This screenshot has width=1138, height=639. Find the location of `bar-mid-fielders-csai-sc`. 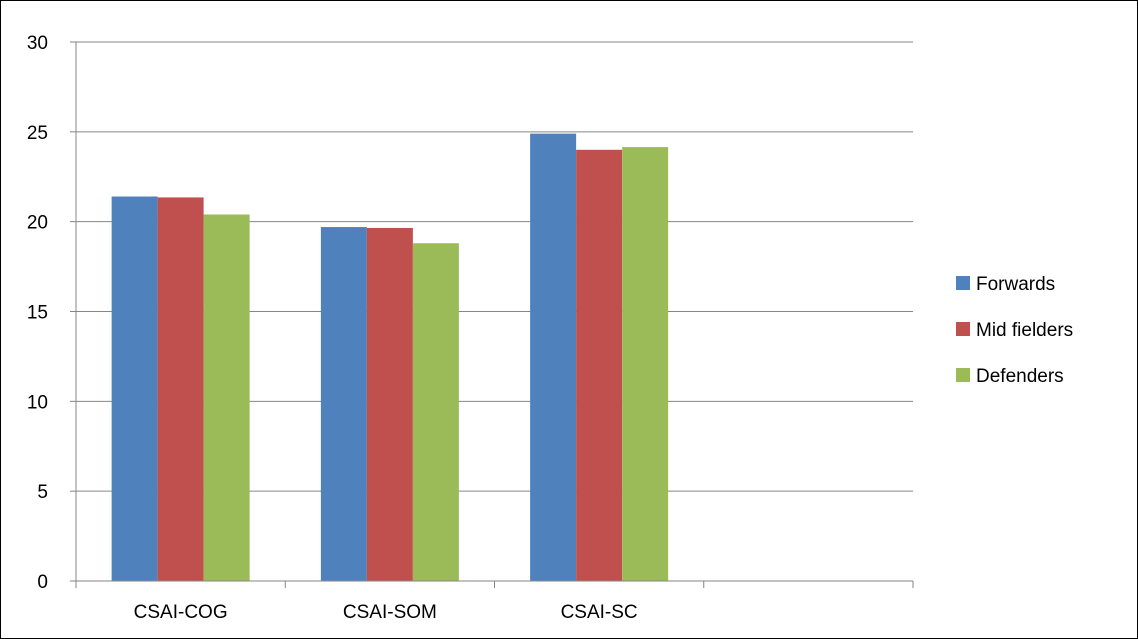

bar-mid-fielders-csai-sc is located at coordinates (599, 365).